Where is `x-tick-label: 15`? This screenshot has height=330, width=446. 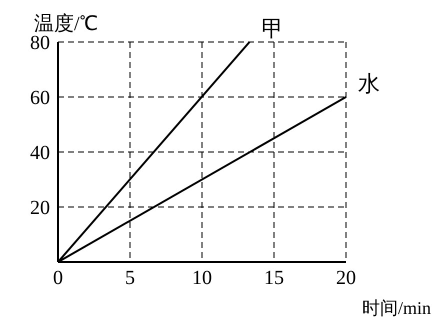
x-tick-label: 15 is located at coordinates (274, 278).